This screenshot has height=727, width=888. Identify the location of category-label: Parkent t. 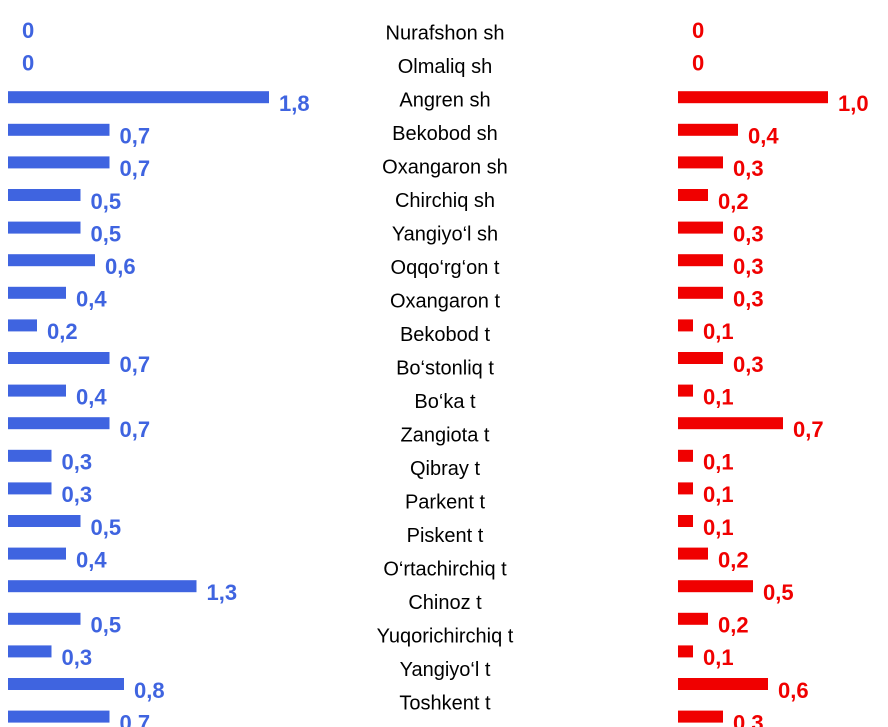
(445, 502).